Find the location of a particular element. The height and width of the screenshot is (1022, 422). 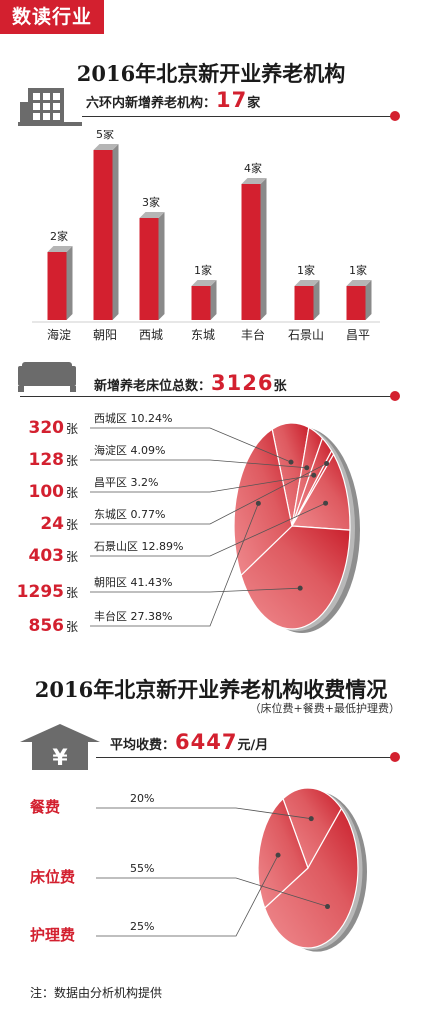

fee-label-row: 护理费 25% is located at coordinates (155, 898).